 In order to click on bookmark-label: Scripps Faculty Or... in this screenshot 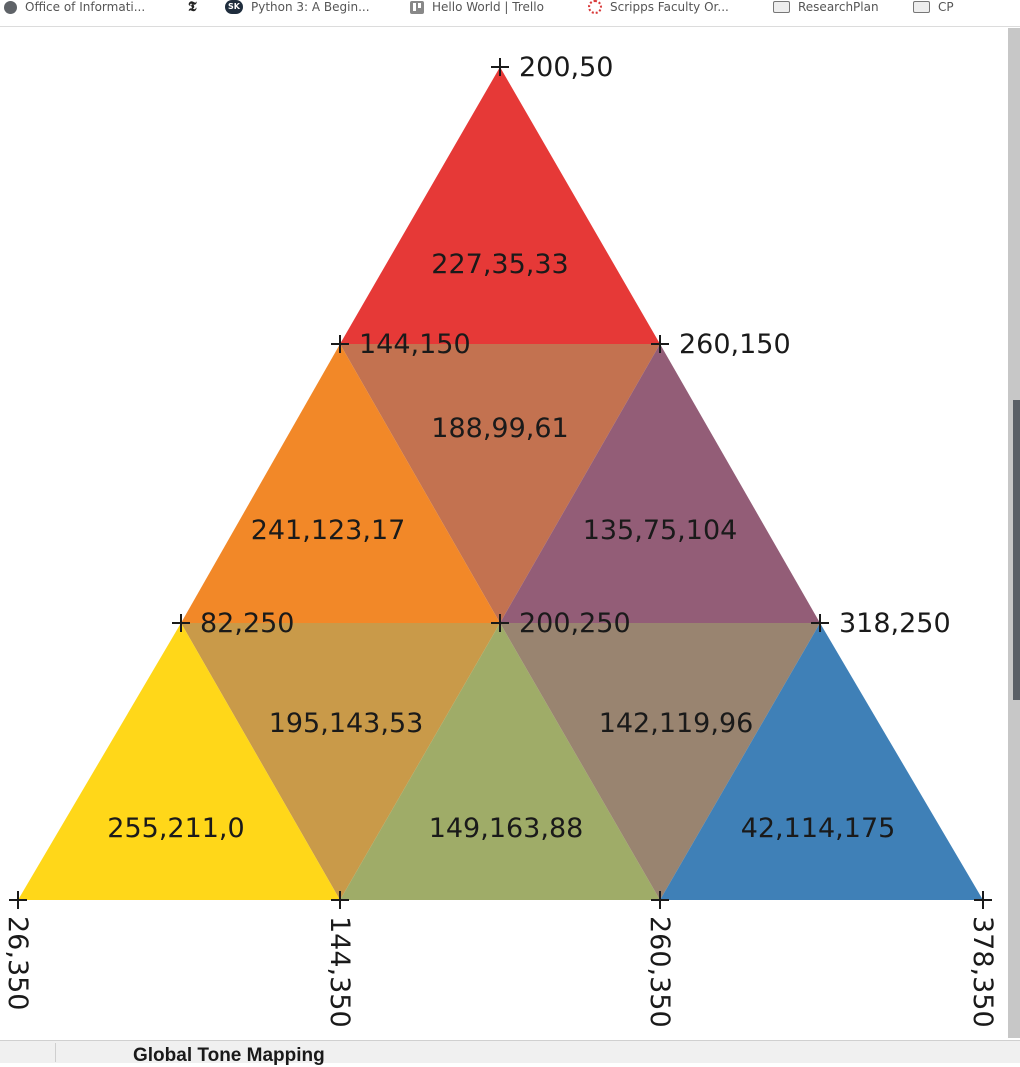, I will do `click(669, 7)`.